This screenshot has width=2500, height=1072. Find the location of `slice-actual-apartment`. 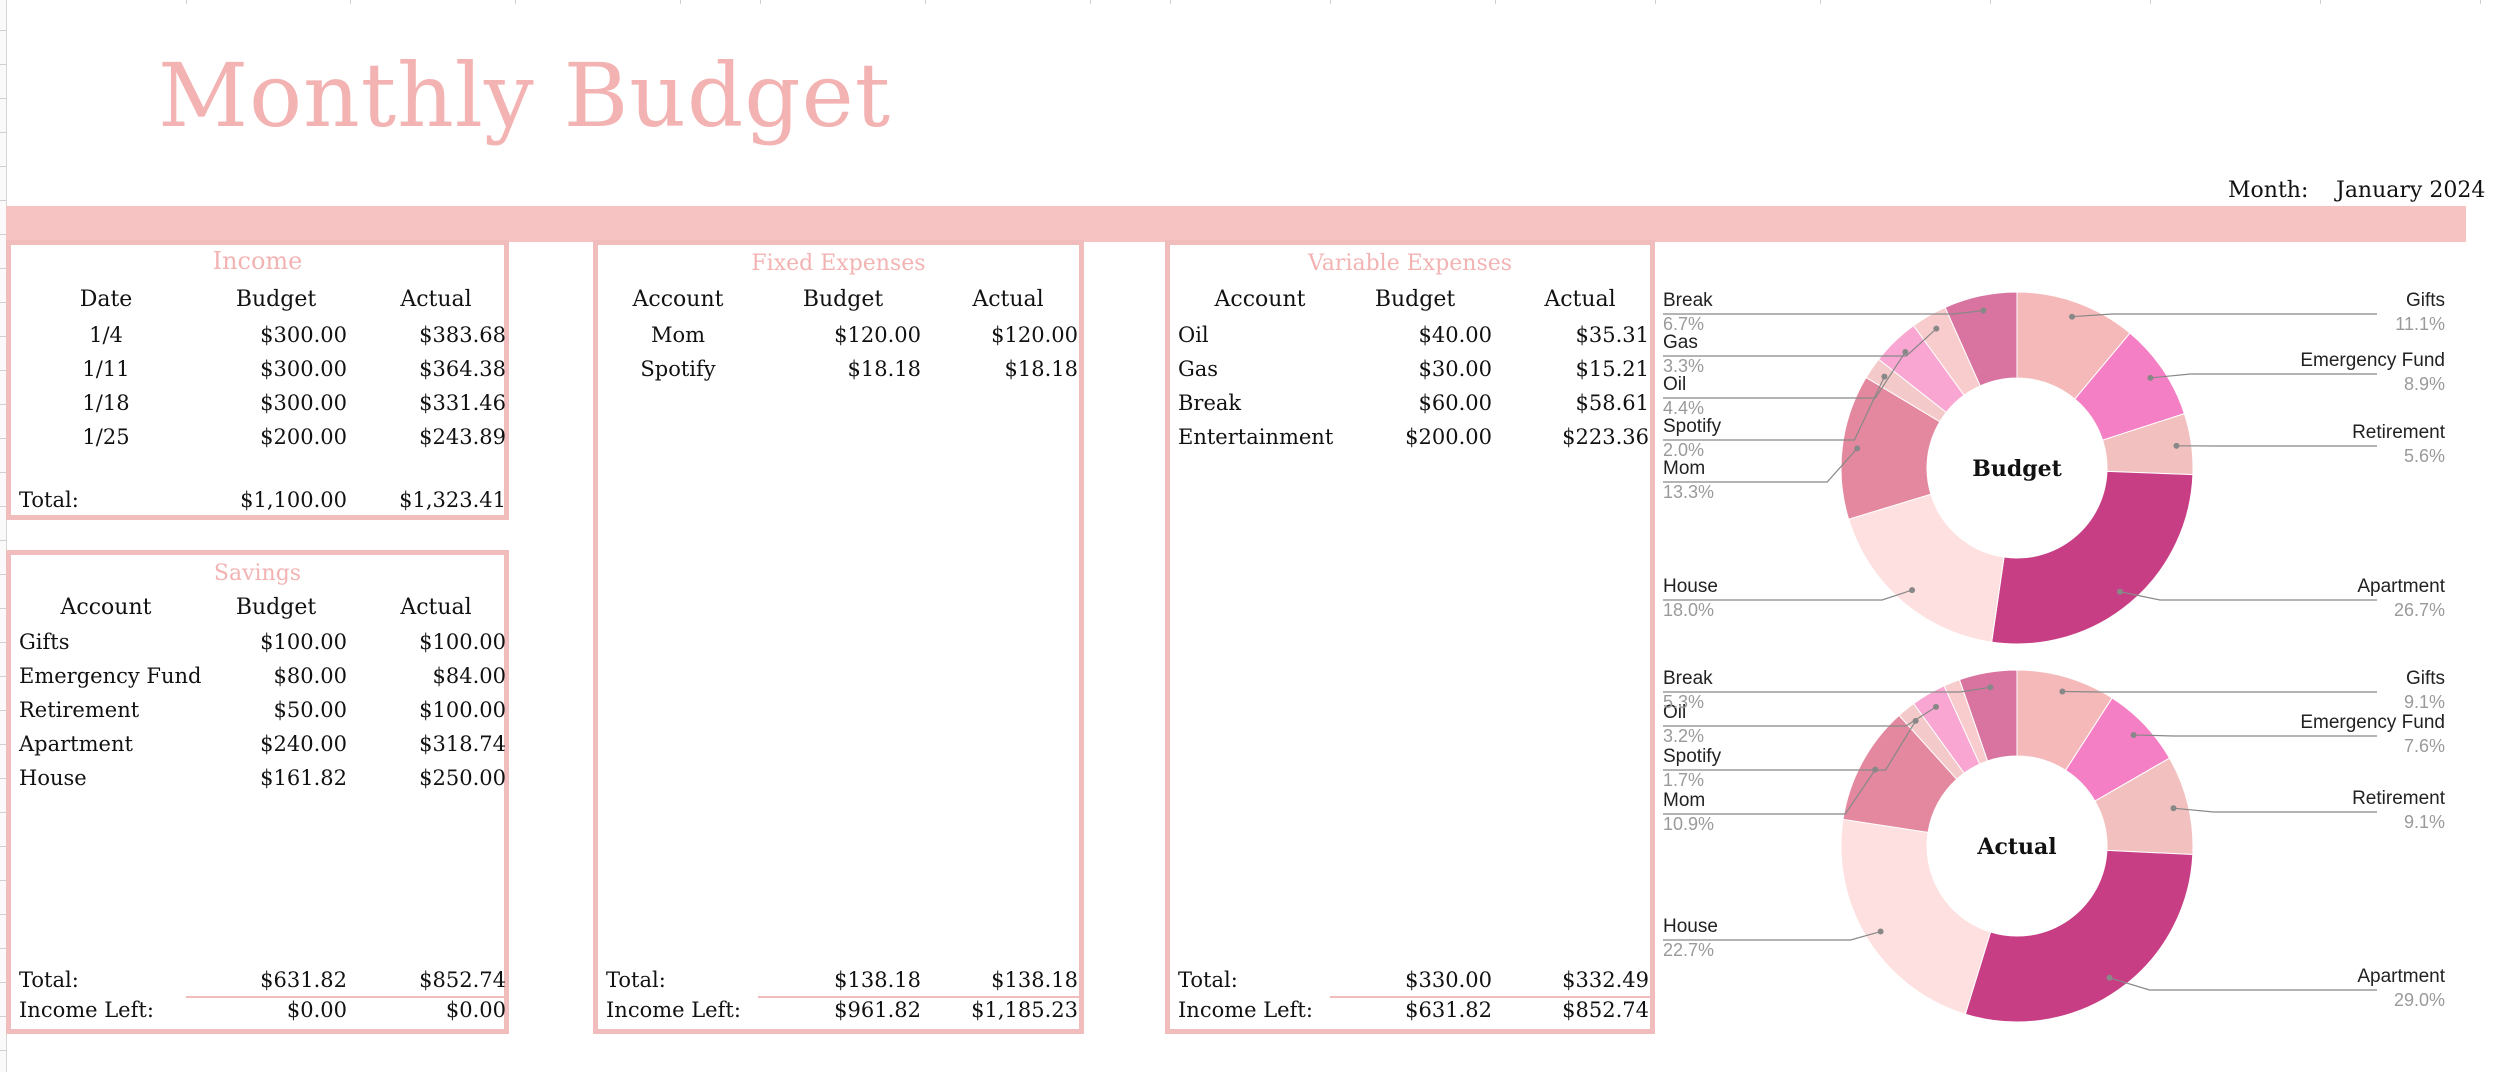

slice-actual-apartment is located at coordinates (2079, 936).